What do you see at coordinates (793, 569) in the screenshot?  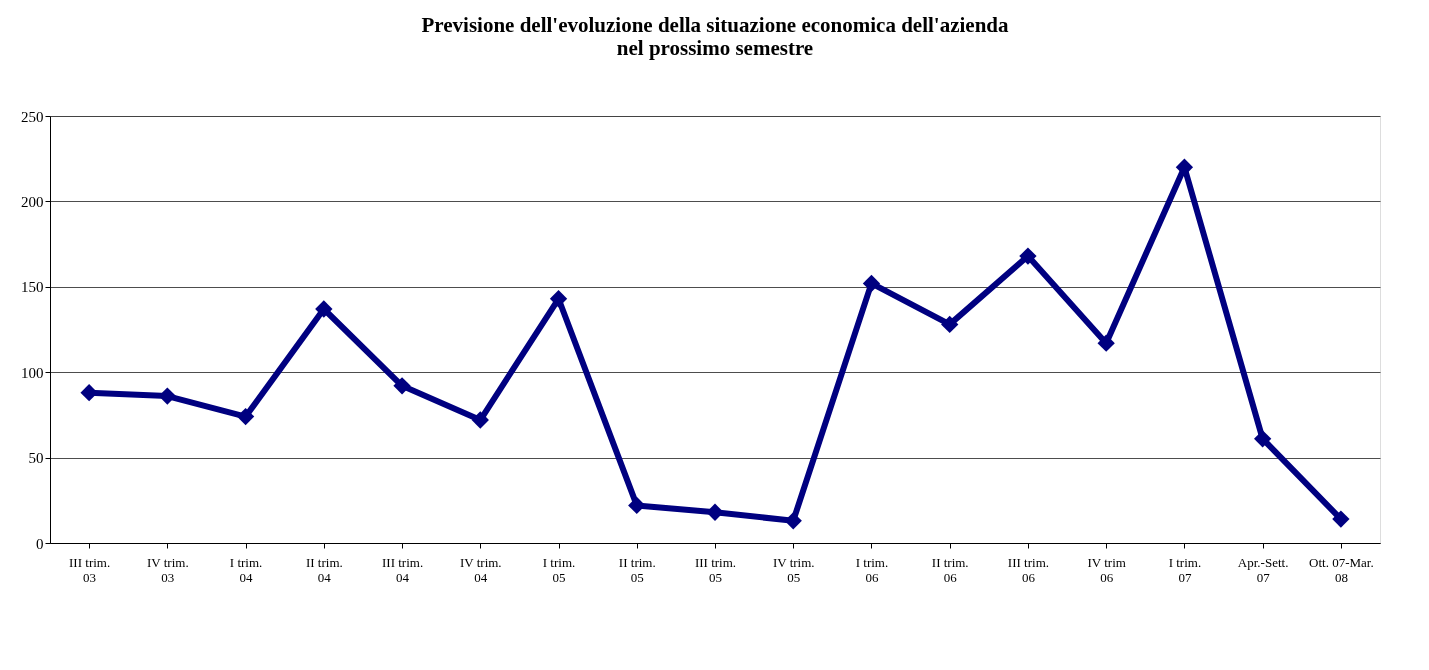 I see `x-tick-label: IV trim. 05` at bounding box center [793, 569].